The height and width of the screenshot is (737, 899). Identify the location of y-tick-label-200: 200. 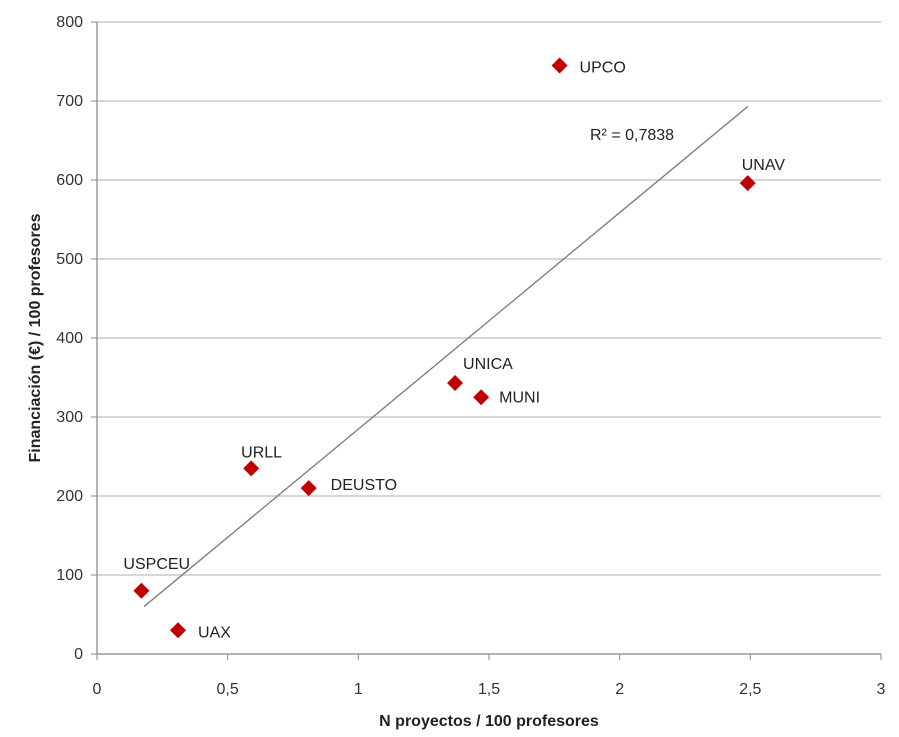
(69, 496).